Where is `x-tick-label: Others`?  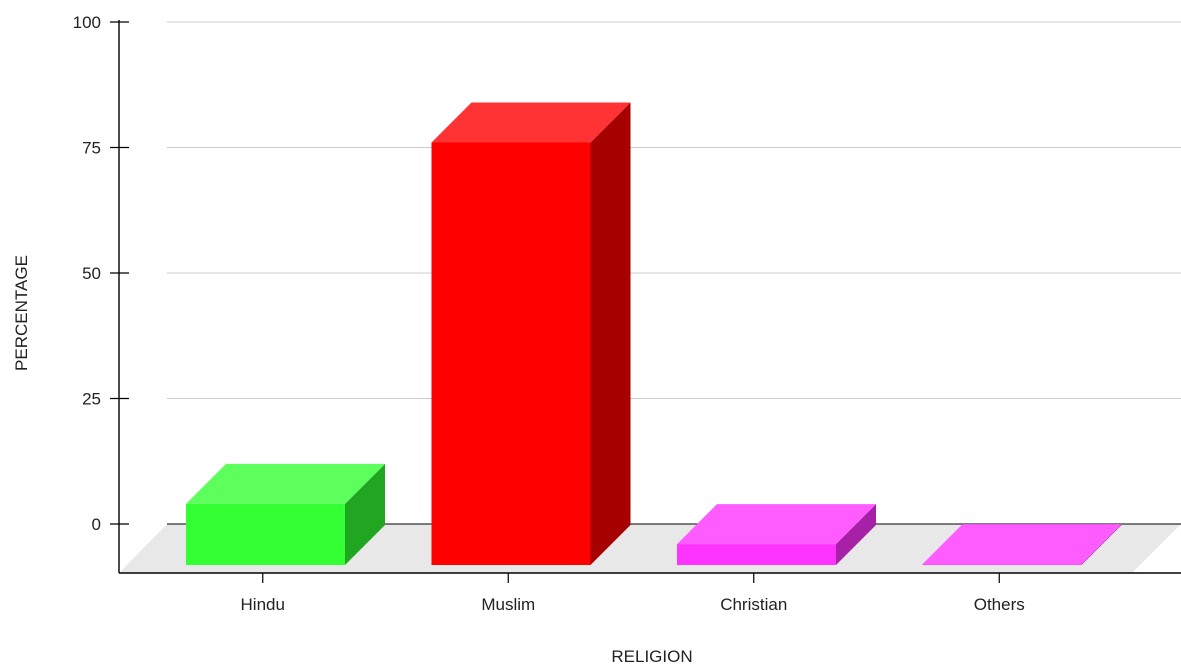 x-tick-label: Others is located at coordinates (999, 604).